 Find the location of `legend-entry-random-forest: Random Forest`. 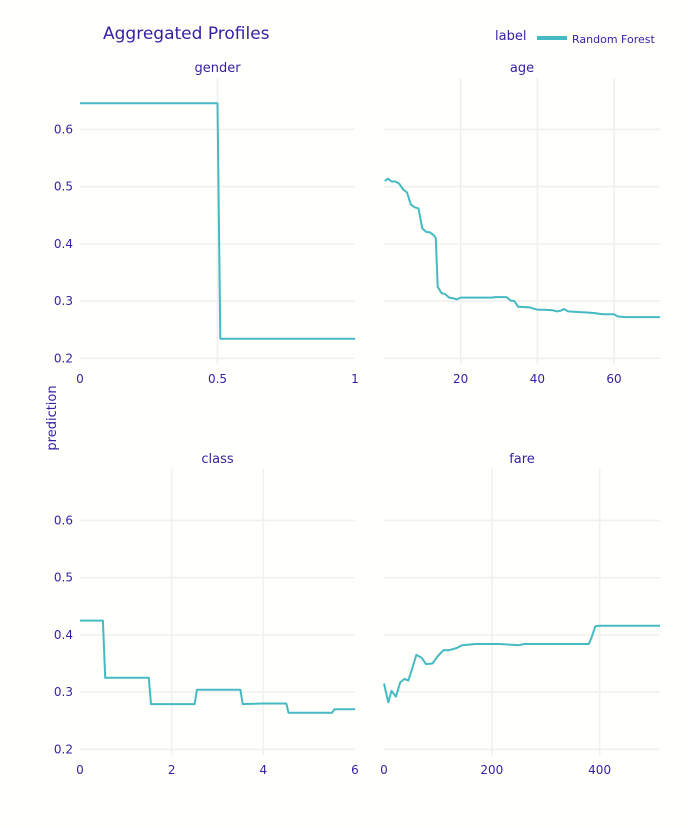

legend-entry-random-forest: Random Forest is located at coordinates (613, 39).